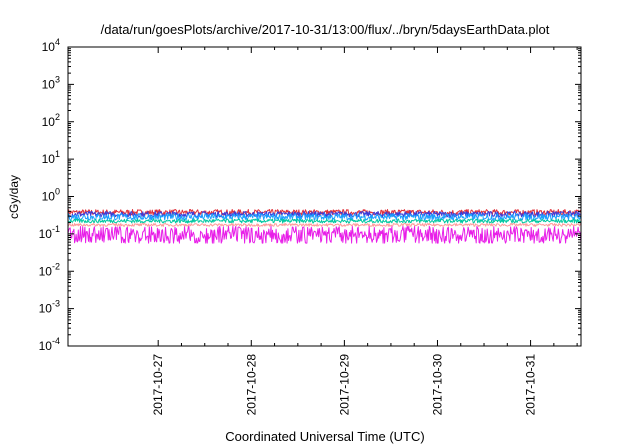 This screenshot has height=448, width=640. Describe the element at coordinates (324, 436) in the screenshot. I see `x-axis-label: Coordinated Universal Time (UTC)` at that location.